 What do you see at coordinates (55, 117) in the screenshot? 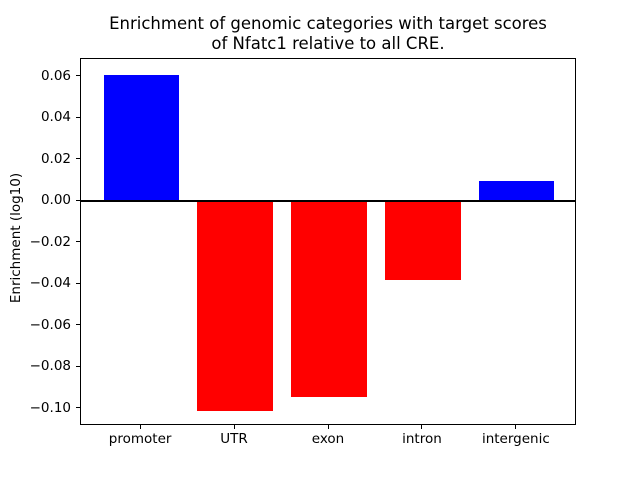
I see `y-tick-label: 0.04` at bounding box center [55, 117].